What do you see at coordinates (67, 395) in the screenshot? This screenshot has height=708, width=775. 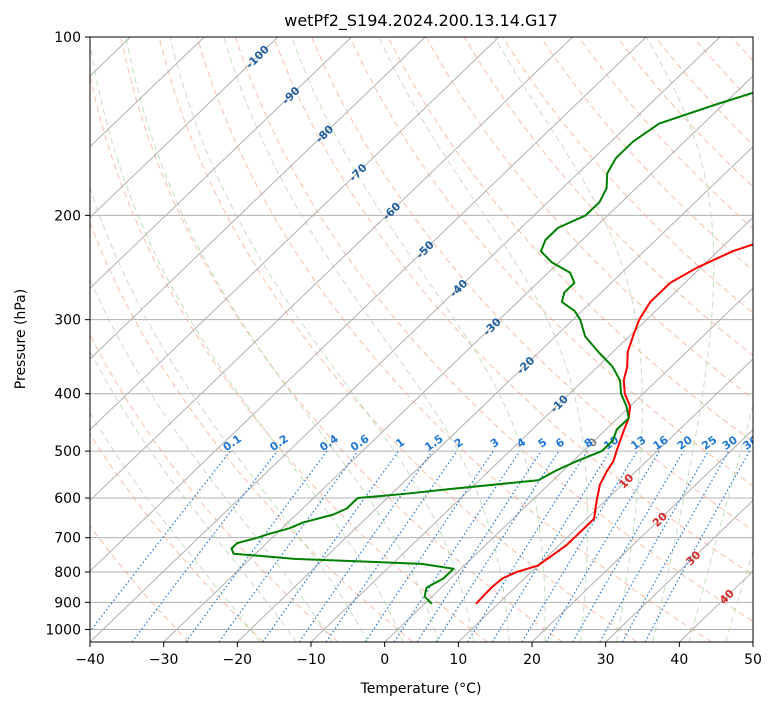 I see `y-tick-label: 400` at bounding box center [67, 395].